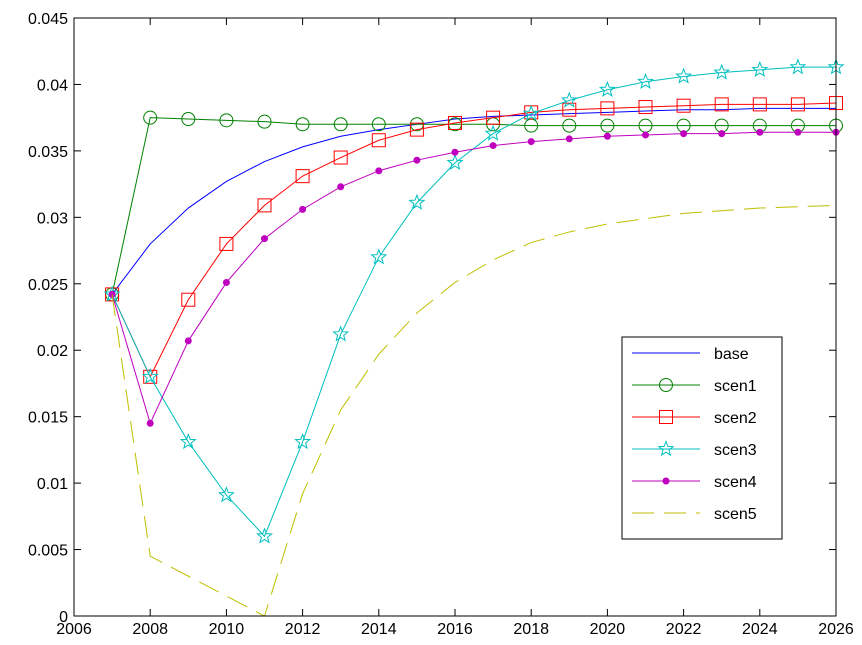 This screenshot has height=645, width=862. What do you see at coordinates (694, 482) in the screenshot?
I see `legend-item-scen4: scen4` at bounding box center [694, 482].